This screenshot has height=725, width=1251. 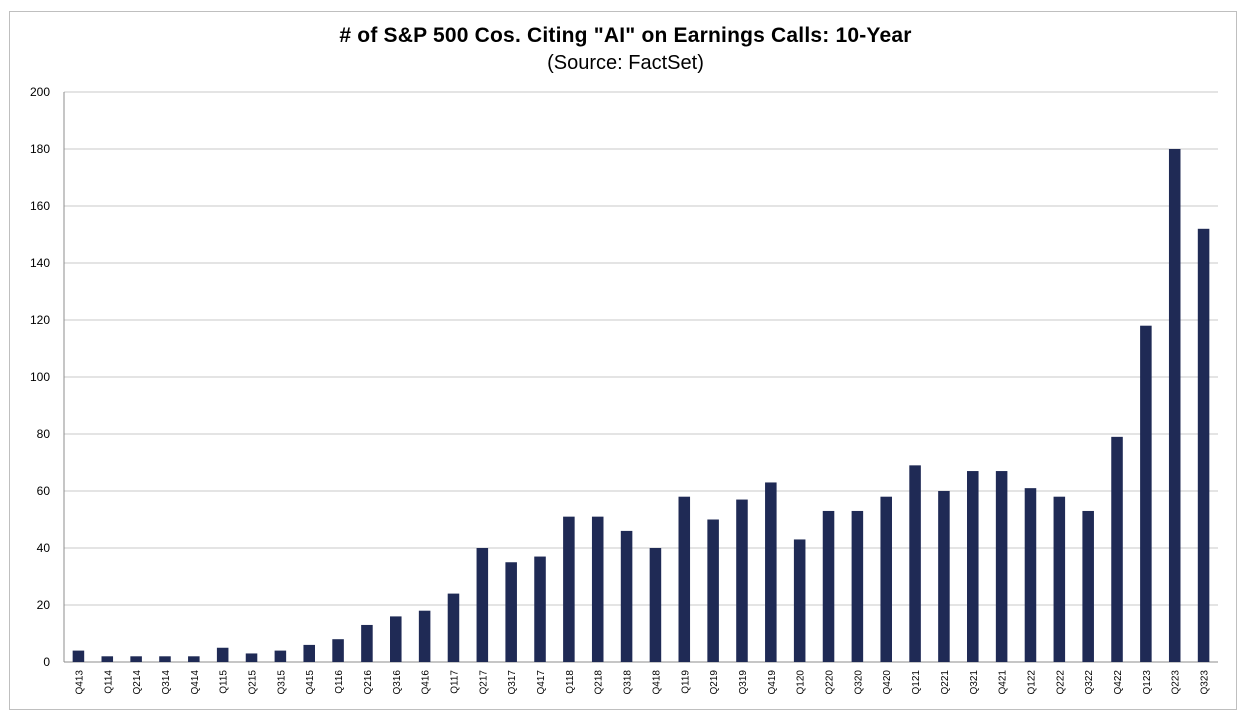 What do you see at coordinates (424, 636) in the screenshot?
I see `bar-Q416` at bounding box center [424, 636].